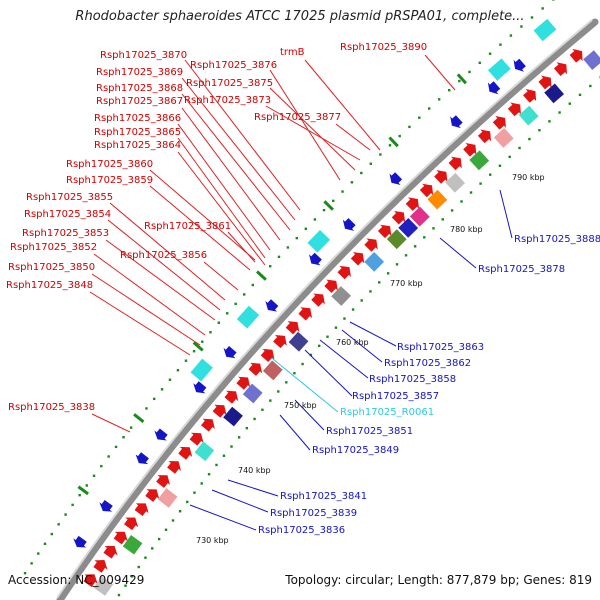  What do you see at coordinates (440, 347) in the screenshot?
I see `gene-label: Rsph17025_3863` at bounding box center [440, 347].